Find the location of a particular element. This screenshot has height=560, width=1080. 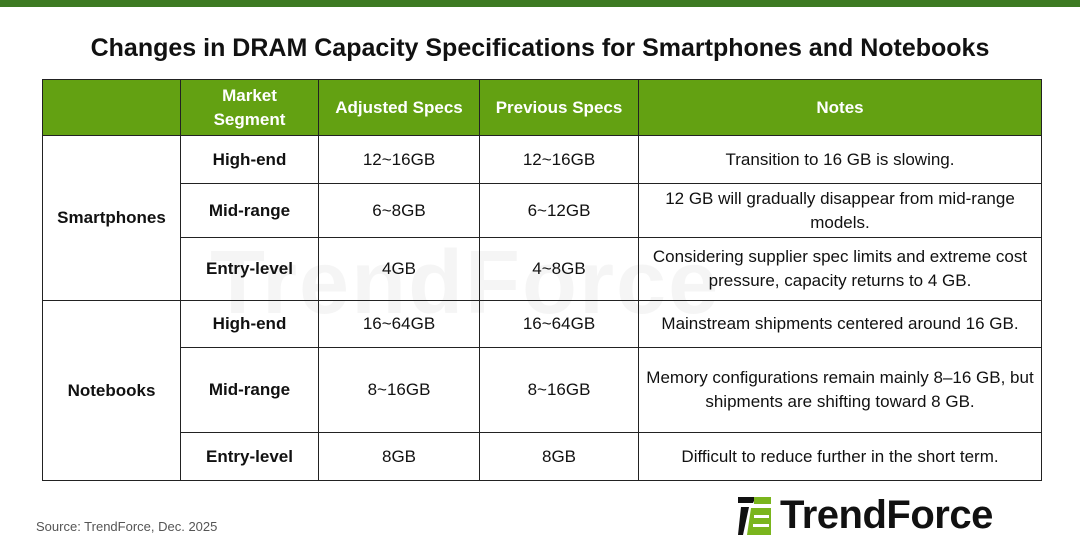

header-previous-specs: Previous Specs is located at coordinates (559, 107).